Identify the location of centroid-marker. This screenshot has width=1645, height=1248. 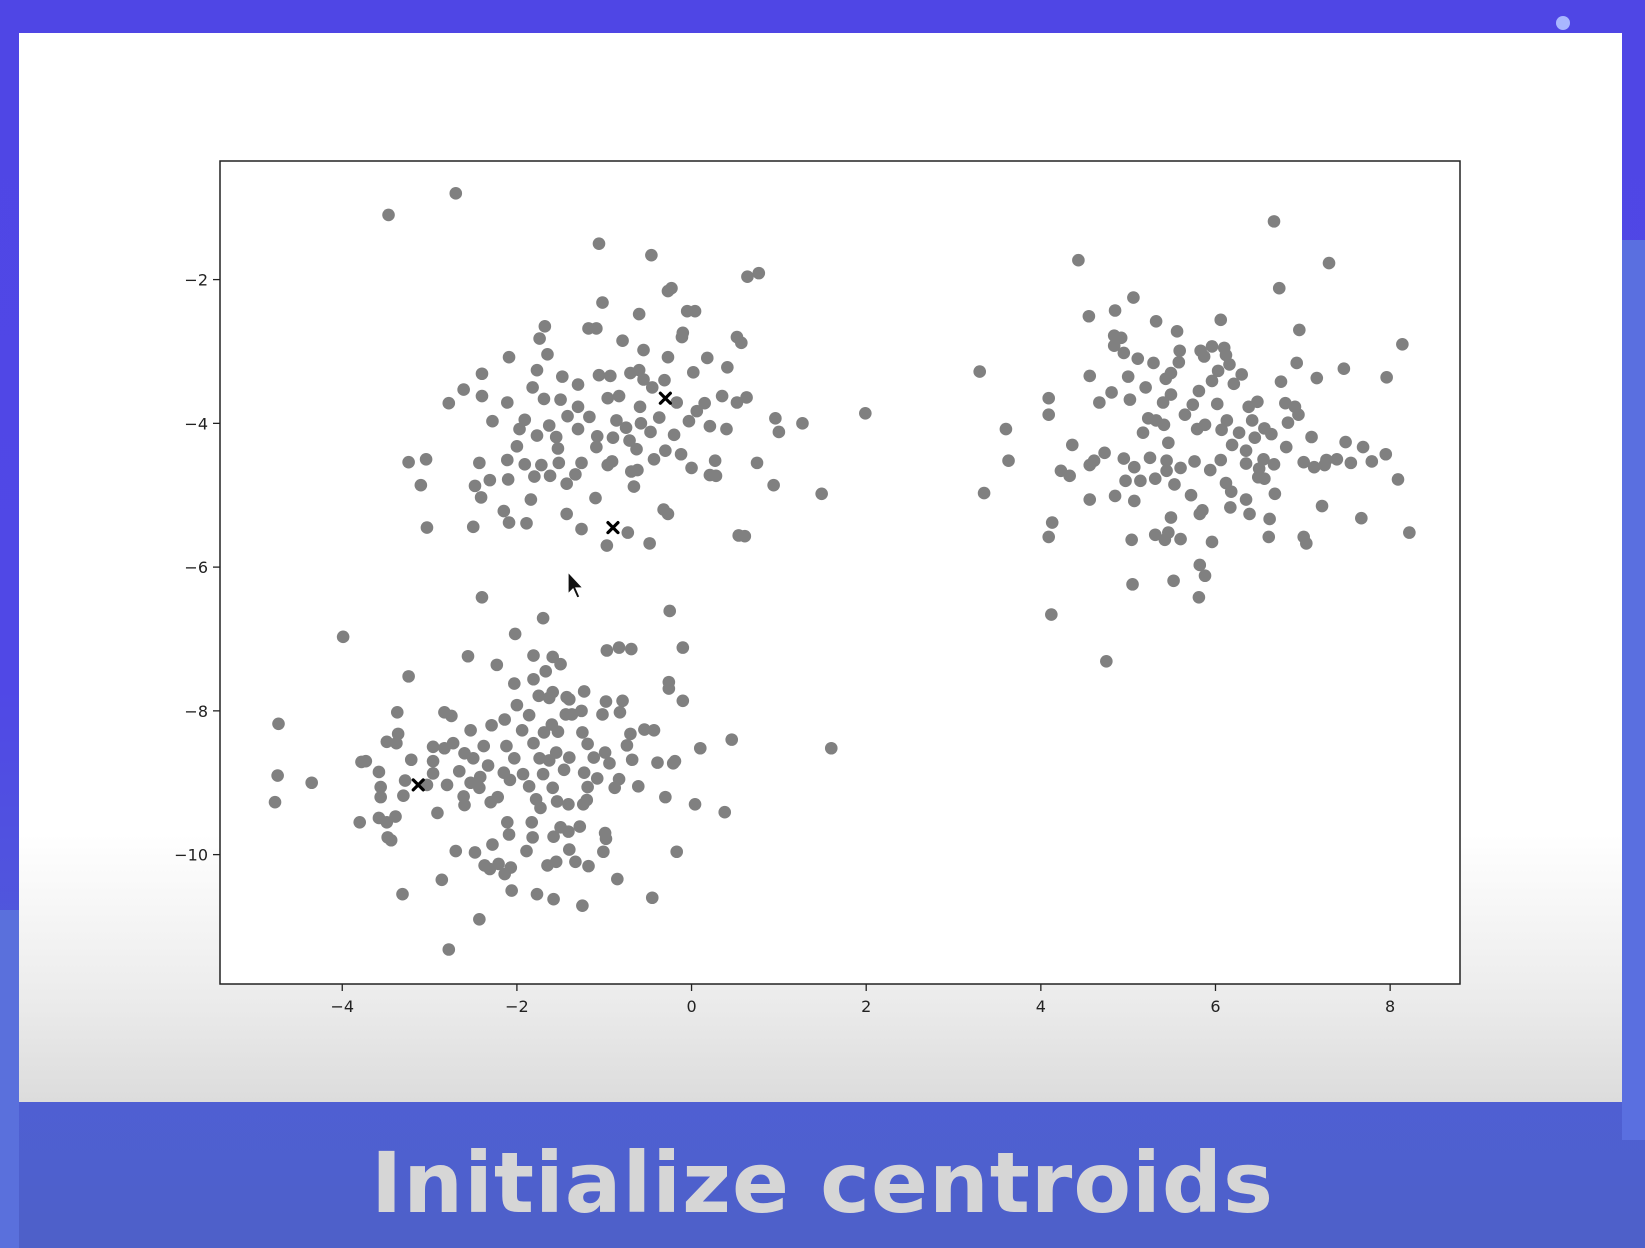
(418, 785).